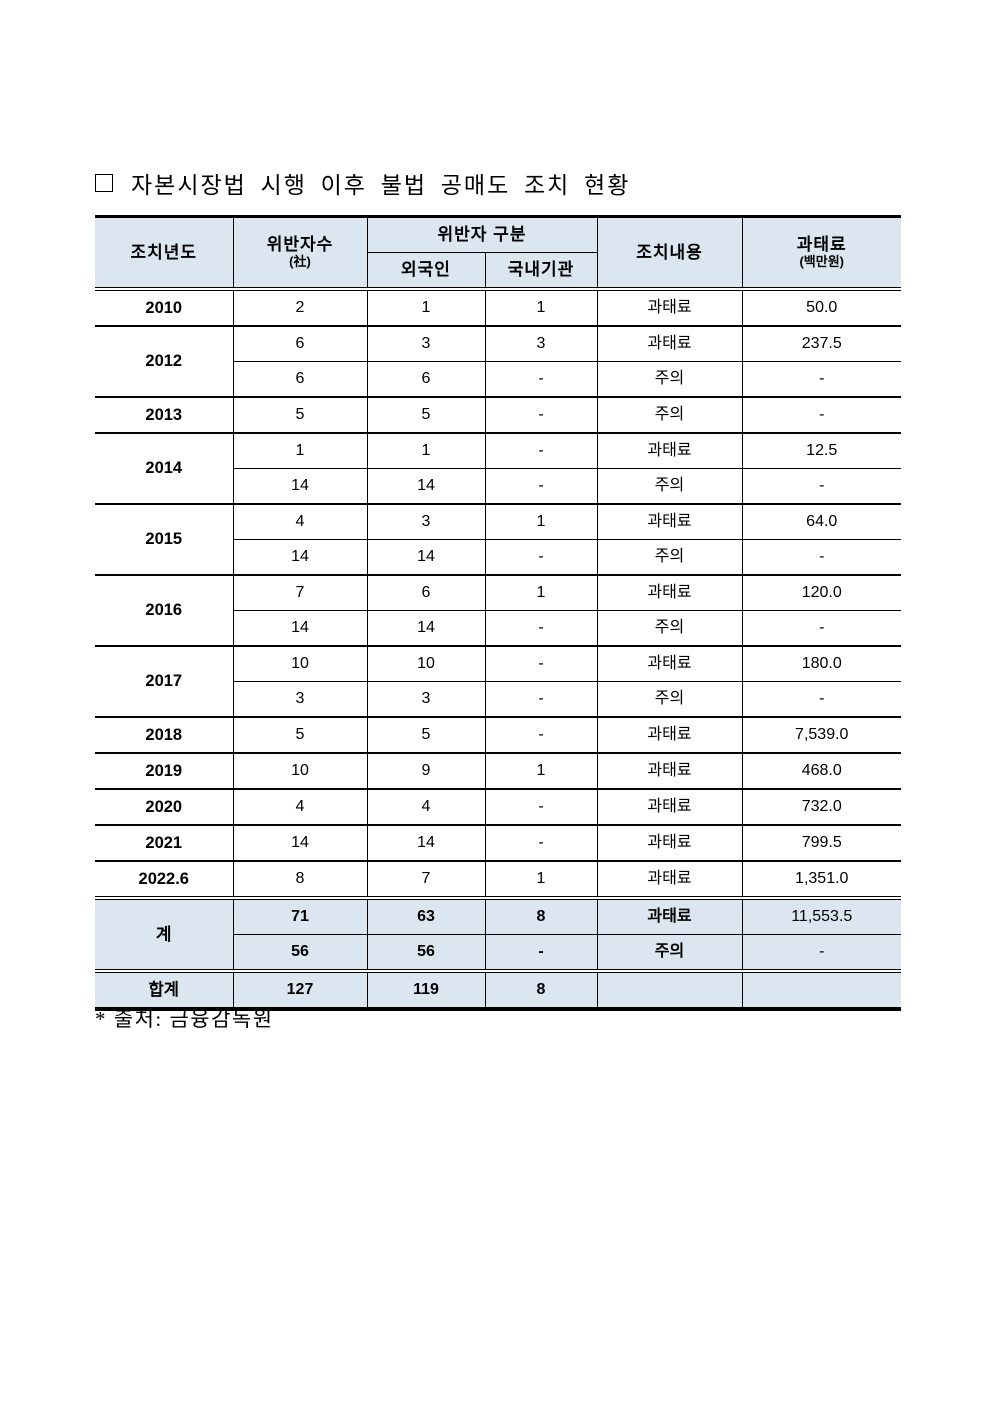 The image size is (992, 1403). I want to click on cell-foreign: 5, so click(425, 734).